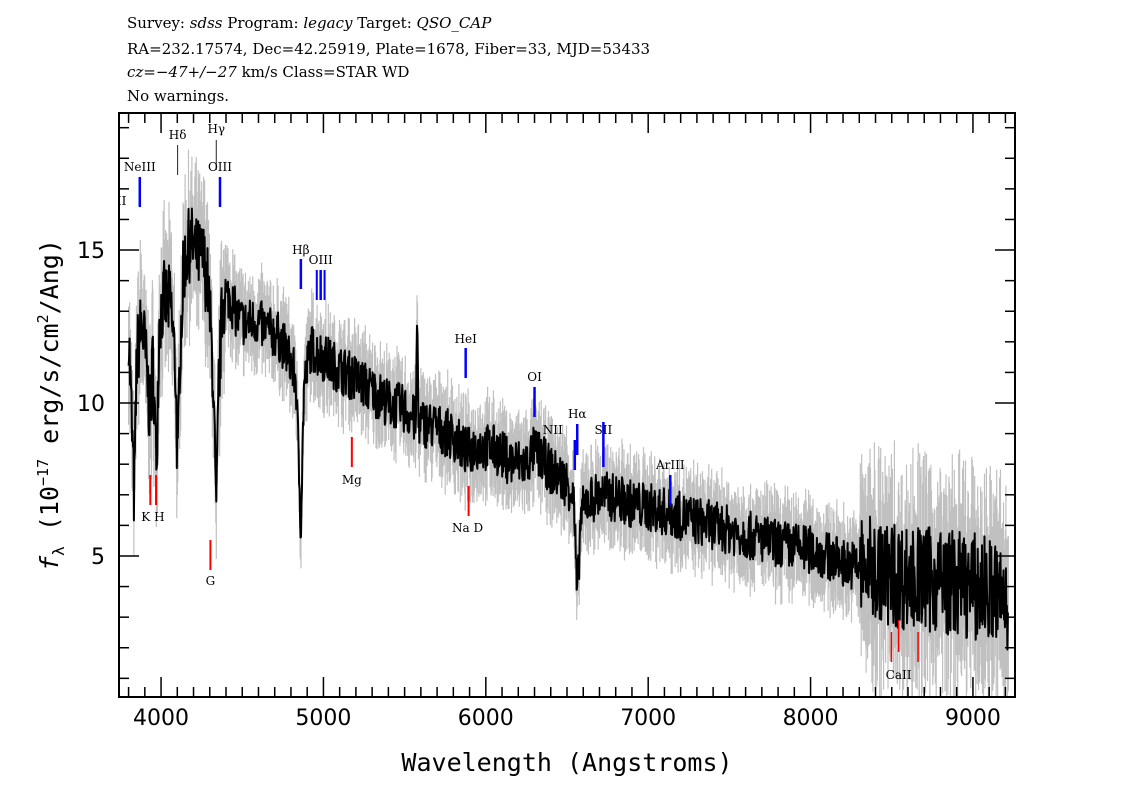 Image resolution: width=1134 pixels, height=810 pixels. What do you see at coordinates (211, 581) in the screenshot?
I see `absorption-line-label: G` at bounding box center [211, 581].